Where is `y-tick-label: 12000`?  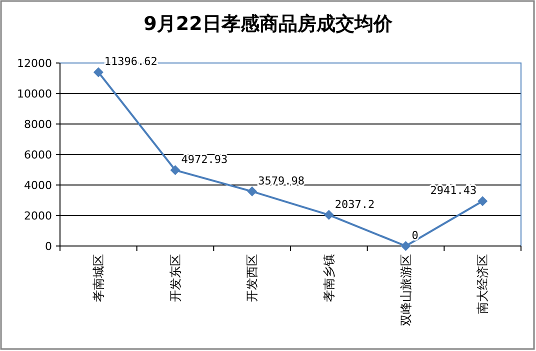
y-tick-label: 12000 is located at coordinates (34, 63).